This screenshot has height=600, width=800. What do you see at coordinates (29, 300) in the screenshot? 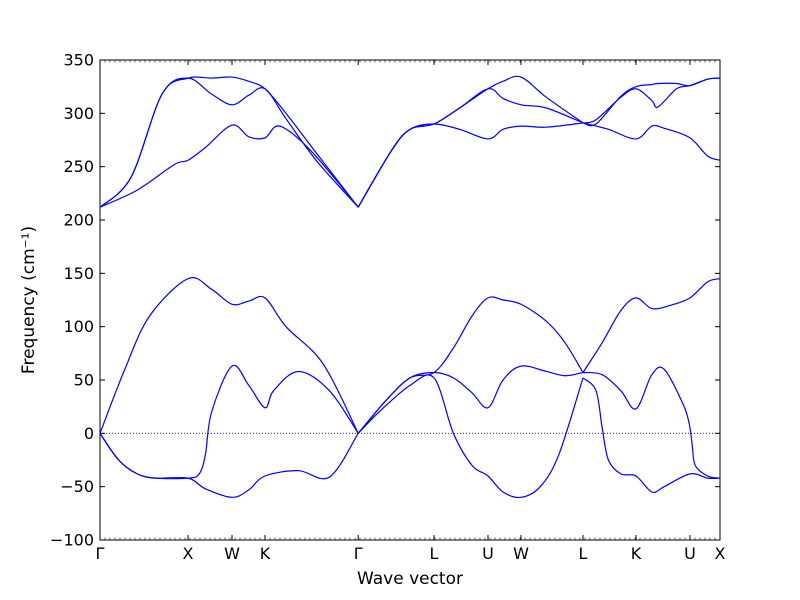
I see `y-axis-label: Frequency (cm⁻¹)` at bounding box center [29, 300].